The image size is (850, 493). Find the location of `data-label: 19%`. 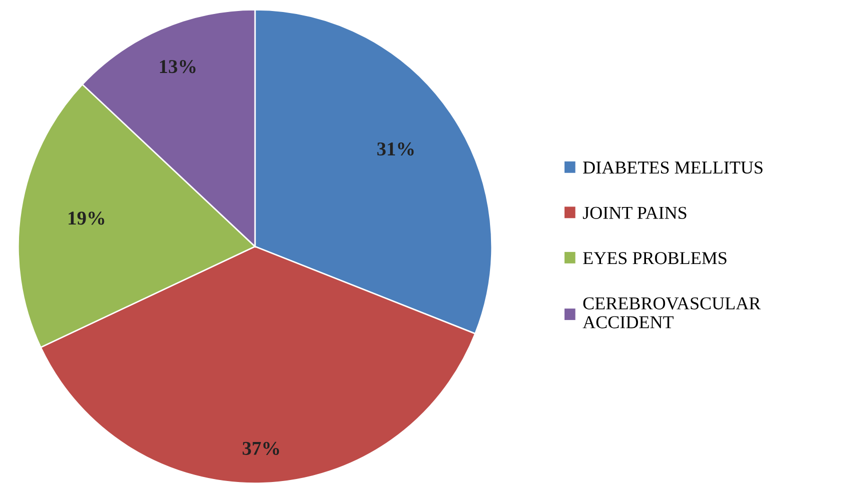

data-label: 19% is located at coordinates (86, 218).